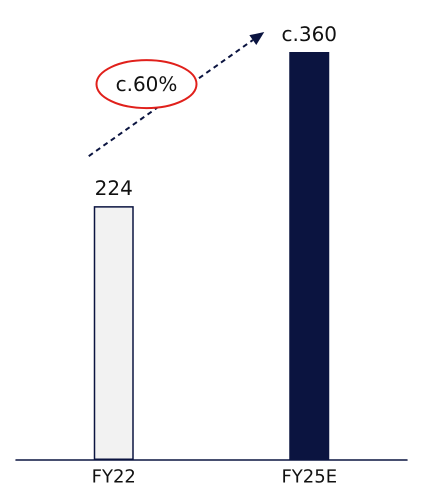  Describe the element at coordinates (113, 188) in the screenshot. I see `data-label: 224` at that location.